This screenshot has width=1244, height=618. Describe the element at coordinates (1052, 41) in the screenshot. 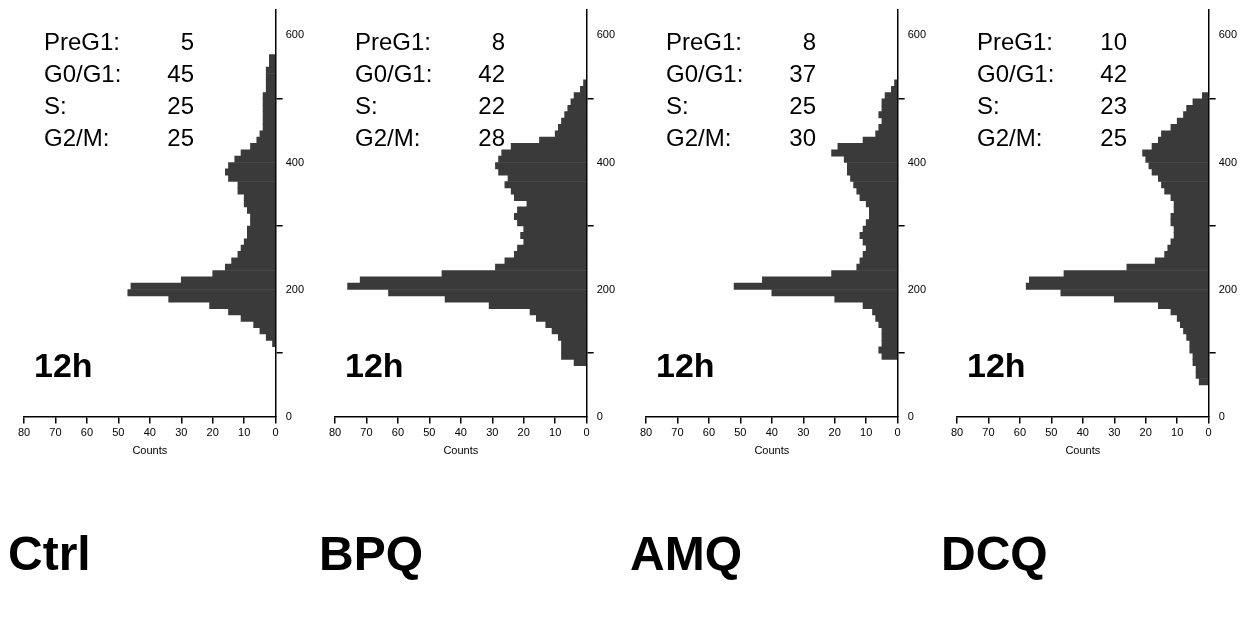

I see `text: PreG1: 10` at that location.